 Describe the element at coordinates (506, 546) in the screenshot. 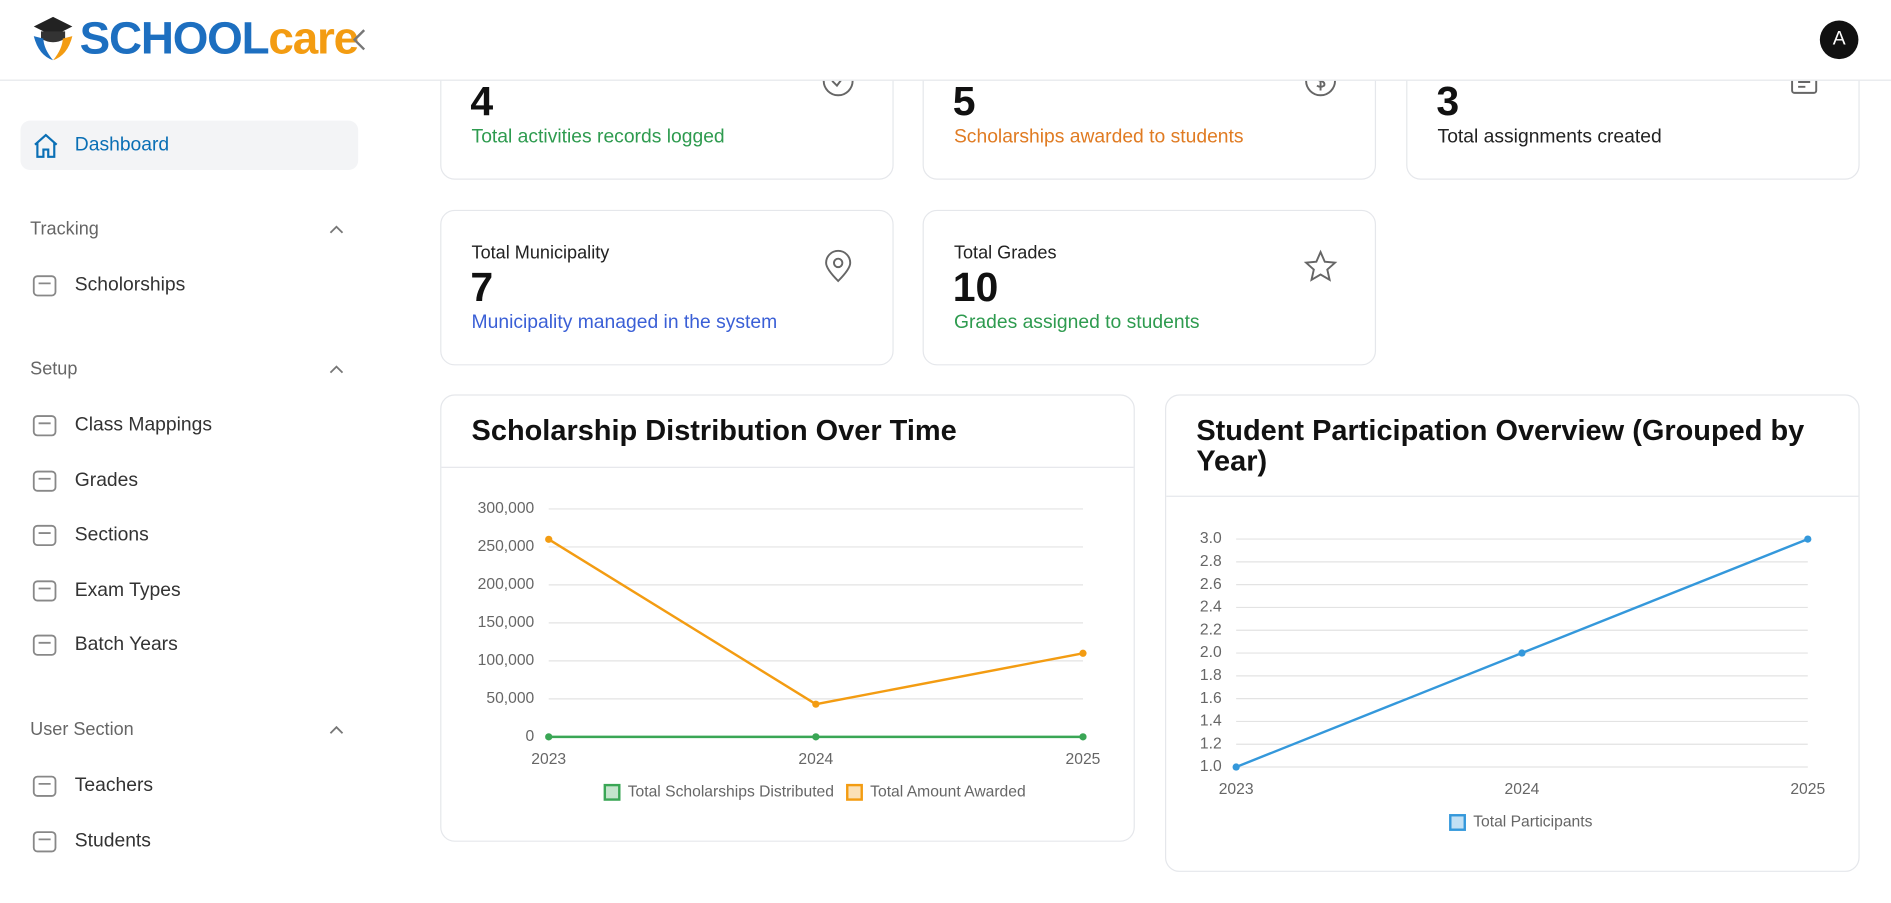

I see `y-tick-label: 250,000` at that location.